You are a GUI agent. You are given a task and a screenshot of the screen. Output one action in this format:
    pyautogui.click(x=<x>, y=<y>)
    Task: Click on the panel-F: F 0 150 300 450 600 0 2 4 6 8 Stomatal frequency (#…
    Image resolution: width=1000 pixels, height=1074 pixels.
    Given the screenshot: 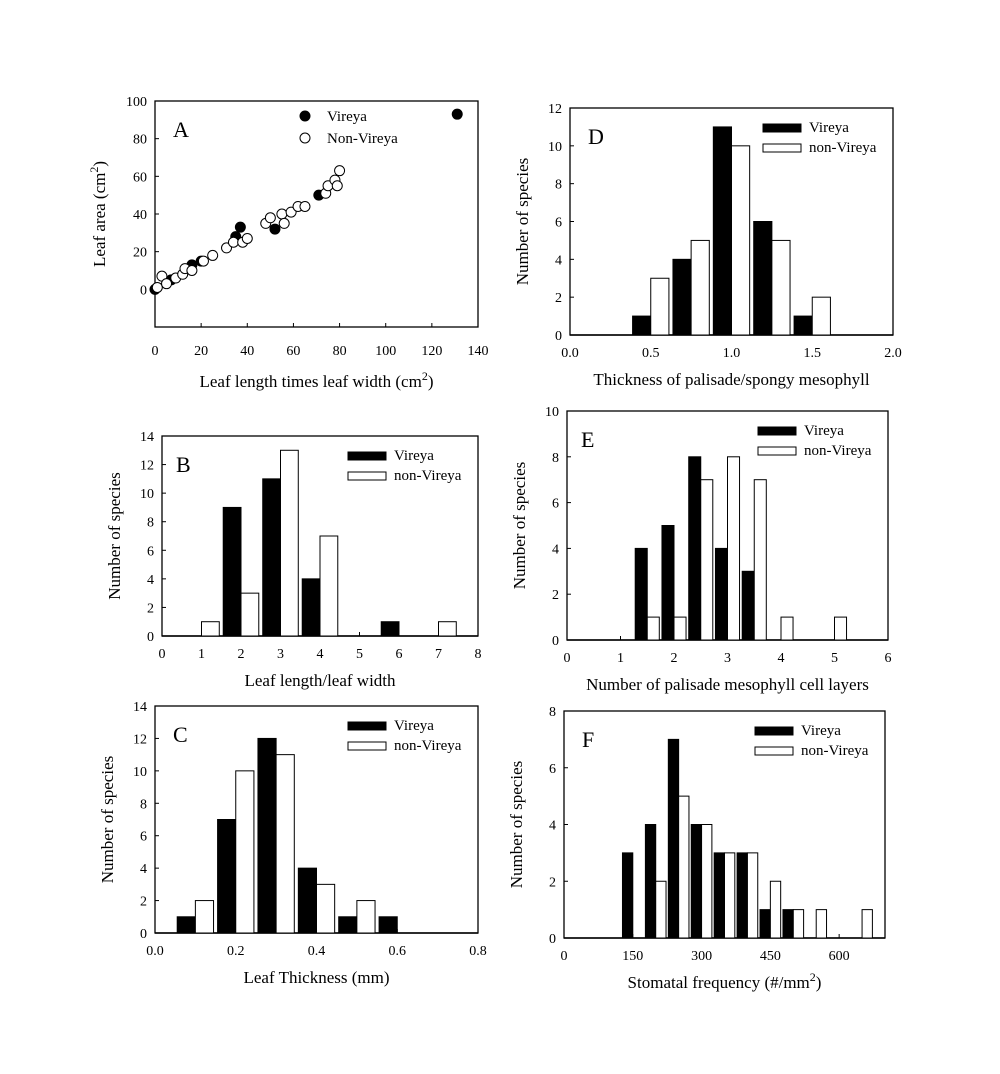 What is the action you would take?
    pyautogui.click(x=696, y=848)
    